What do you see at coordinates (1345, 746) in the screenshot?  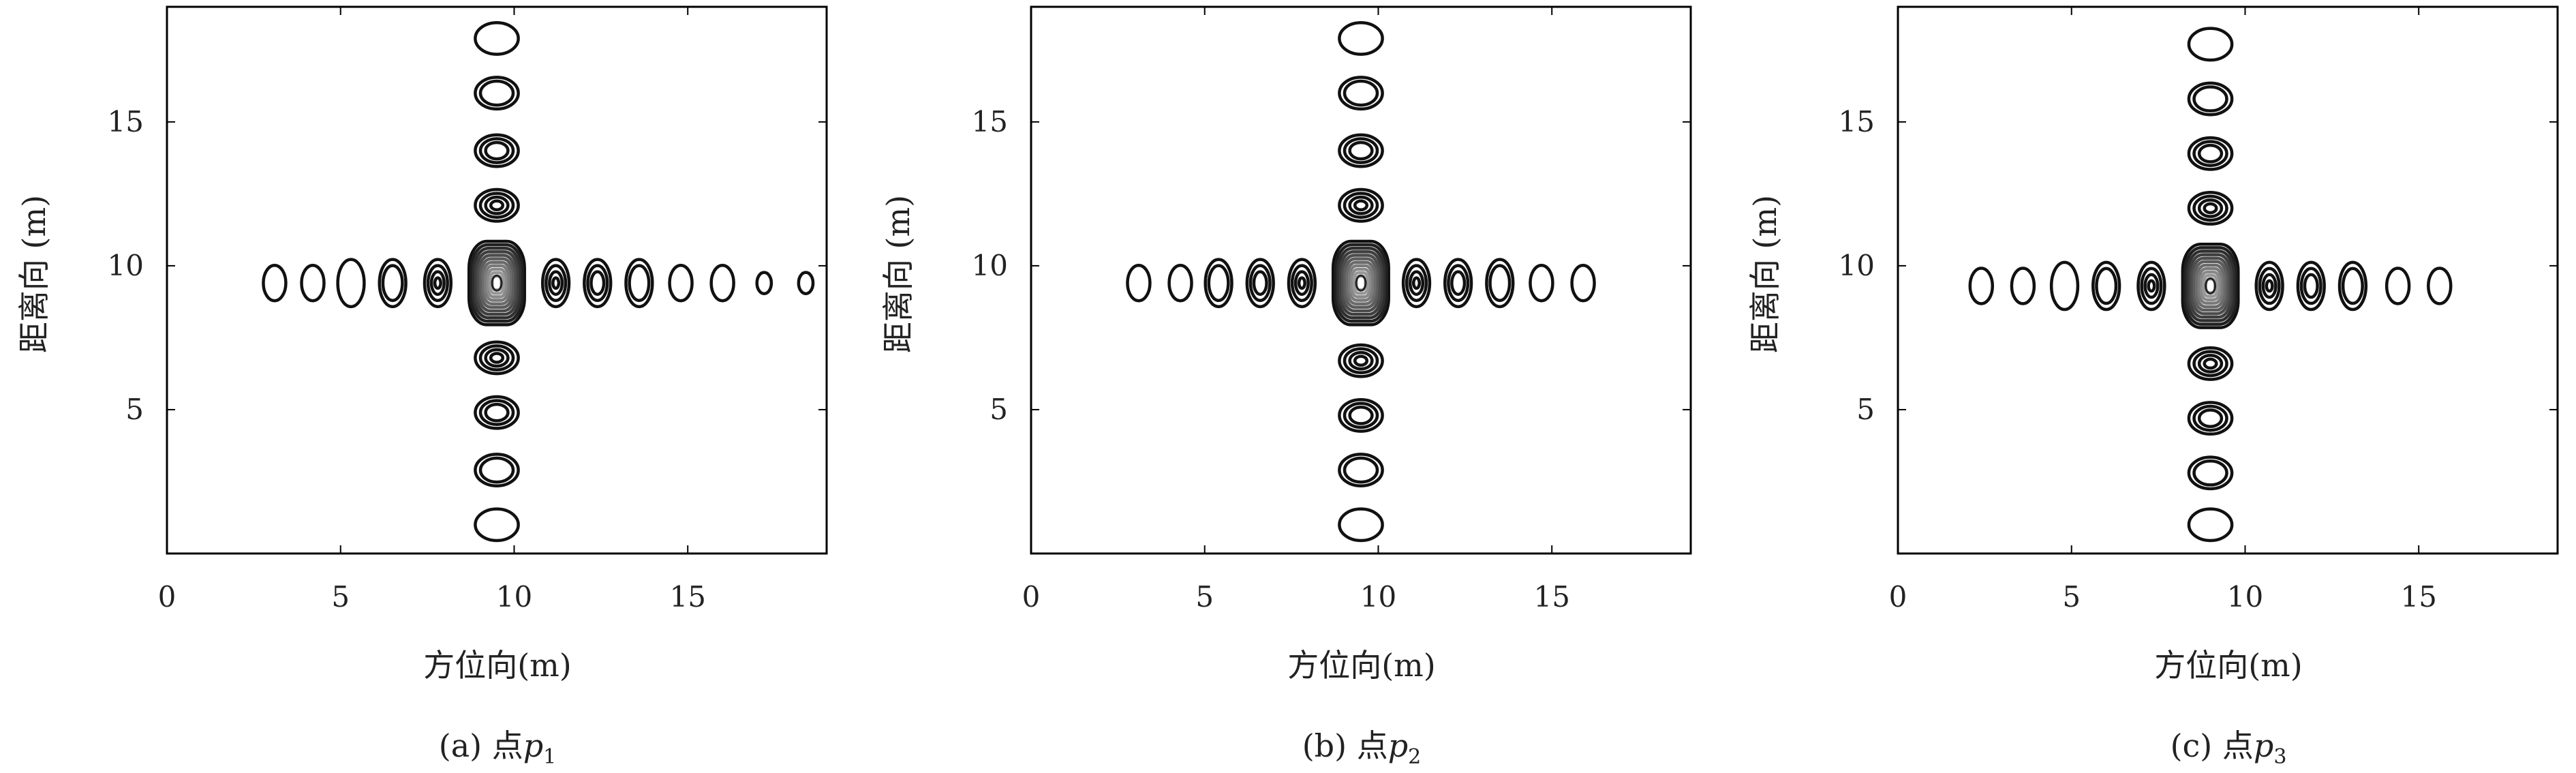 I see `caption-text: (b) 点` at bounding box center [1345, 746].